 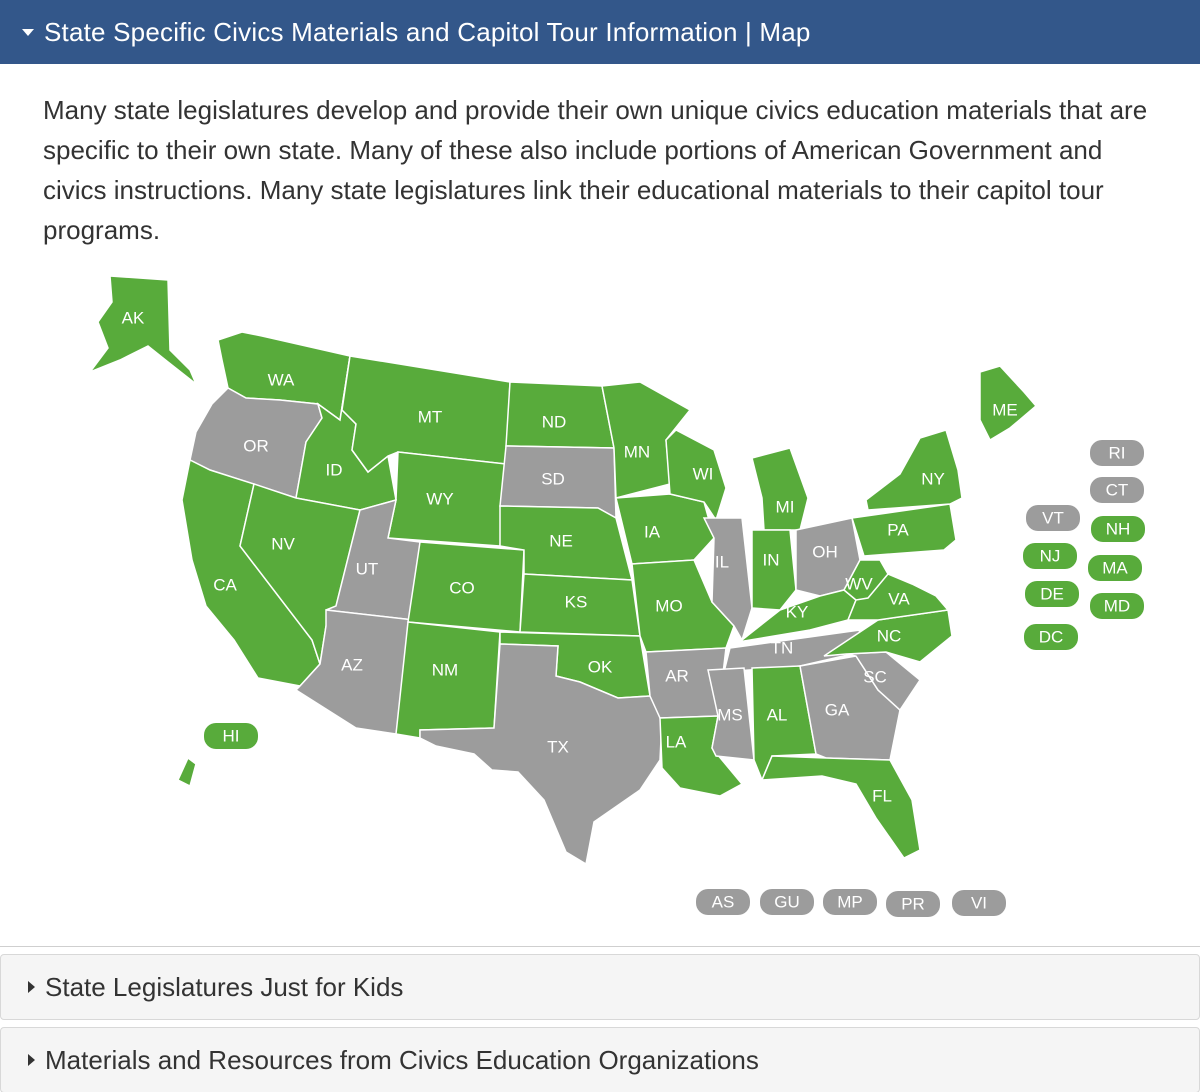 I want to click on state-pill-vi: VI, so click(x=979, y=903).